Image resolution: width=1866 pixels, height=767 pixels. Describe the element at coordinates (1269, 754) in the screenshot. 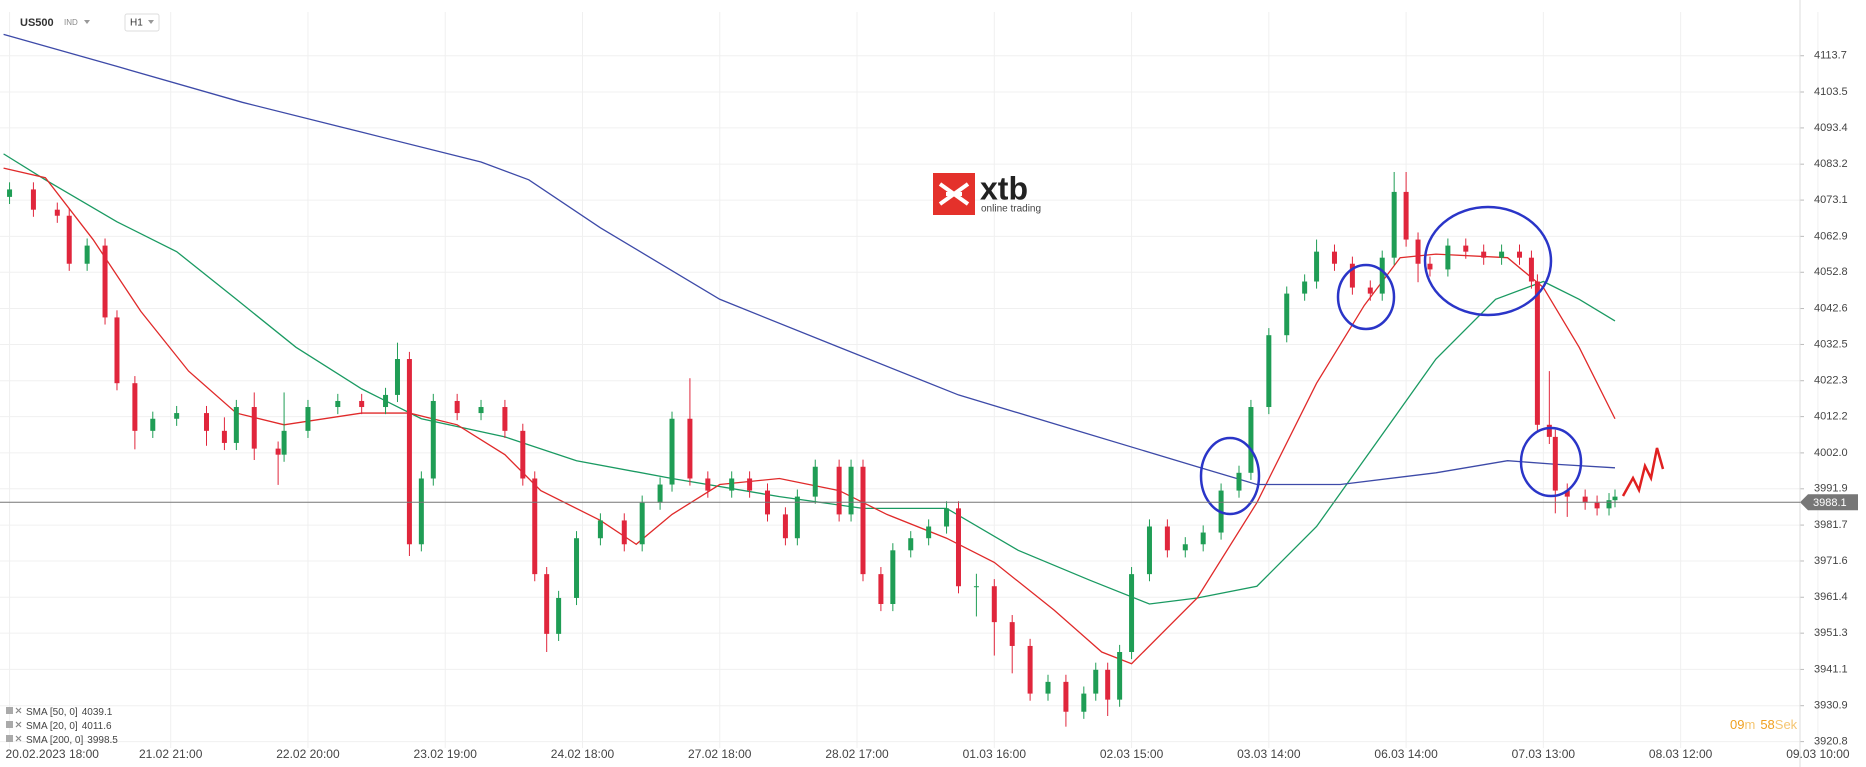

I see `x-tick-label: 03.03 14:00` at that location.